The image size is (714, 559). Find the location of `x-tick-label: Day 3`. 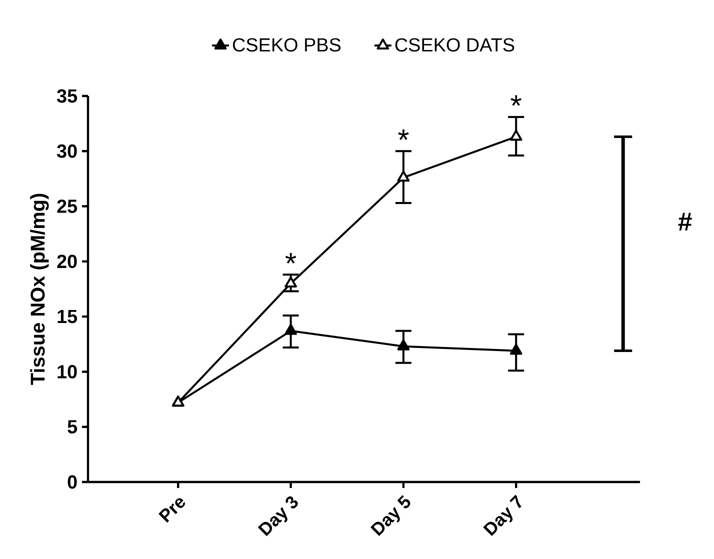

x-tick-label: Day 3 is located at coordinates (278, 516).